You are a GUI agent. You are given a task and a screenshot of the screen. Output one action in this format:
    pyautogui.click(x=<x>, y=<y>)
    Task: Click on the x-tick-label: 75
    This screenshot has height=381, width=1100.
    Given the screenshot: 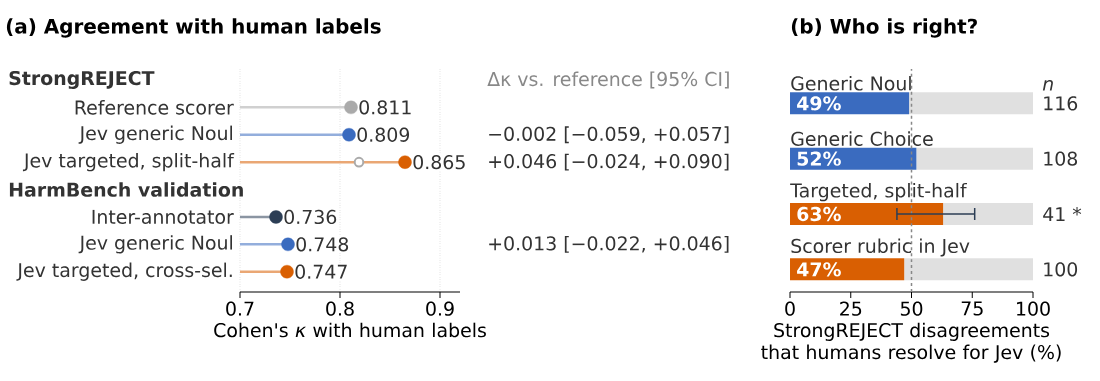 What is the action you would take?
    pyautogui.click(x=972, y=308)
    